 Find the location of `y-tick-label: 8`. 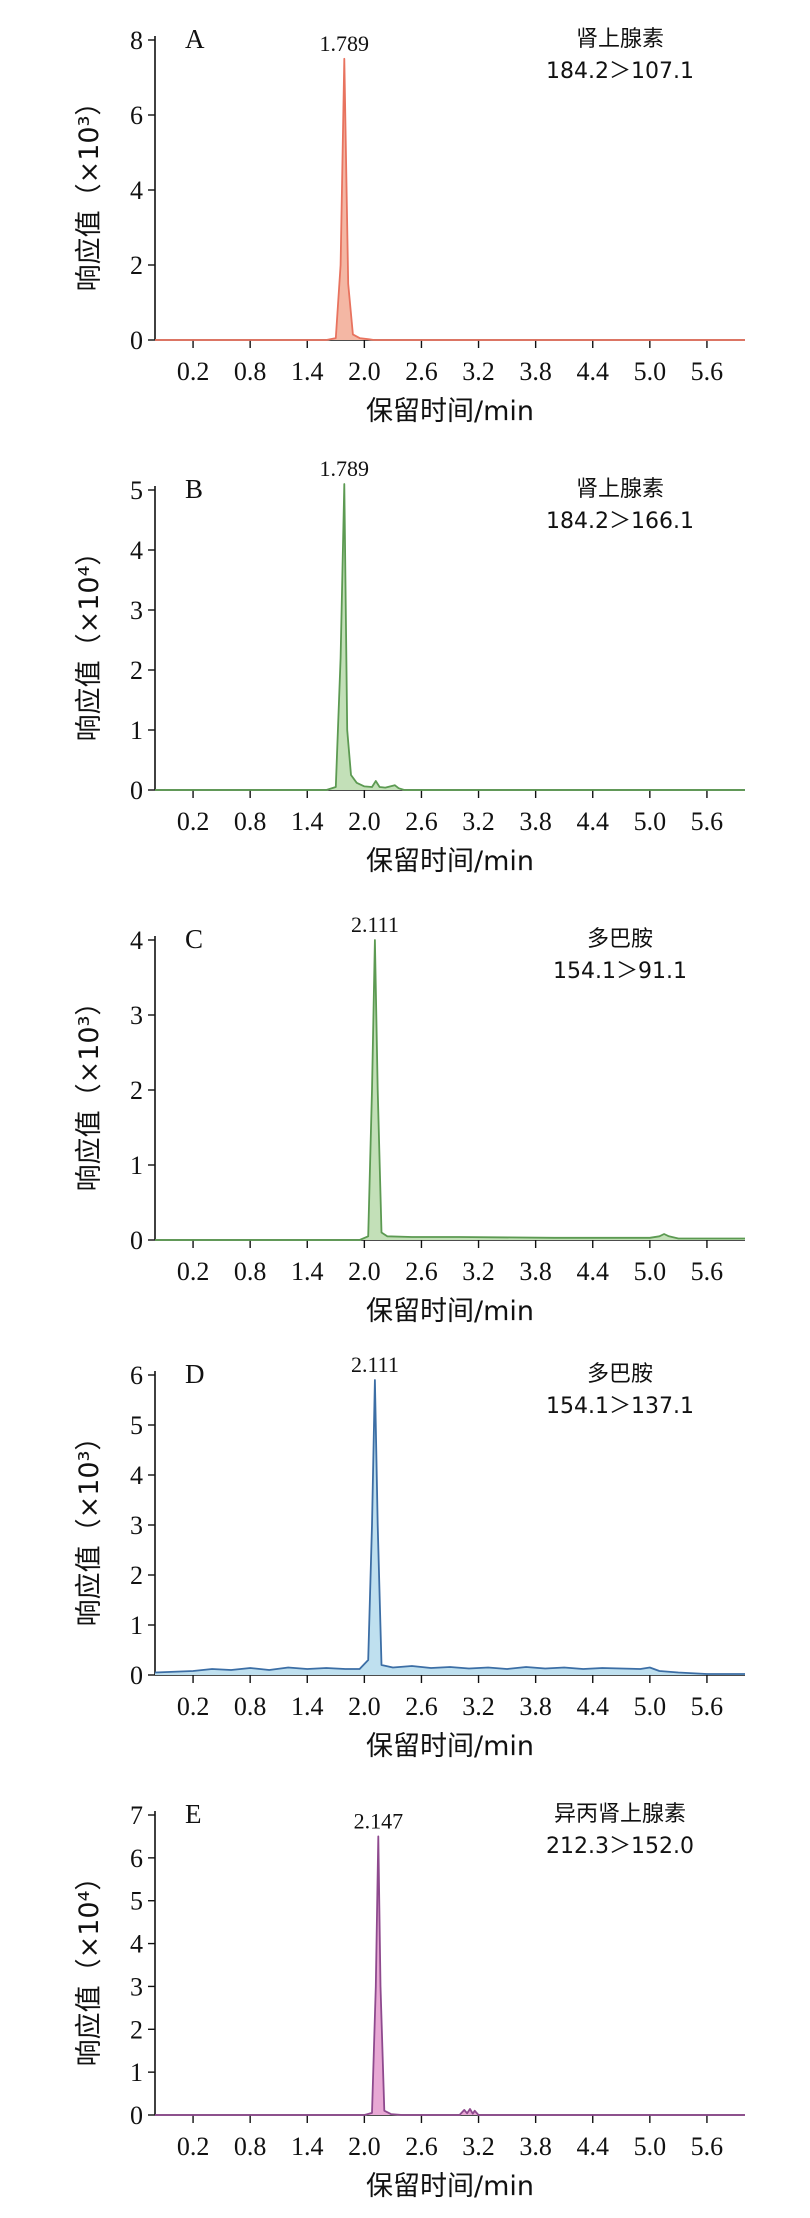

y-tick-label: 8 is located at coordinates (136, 40).